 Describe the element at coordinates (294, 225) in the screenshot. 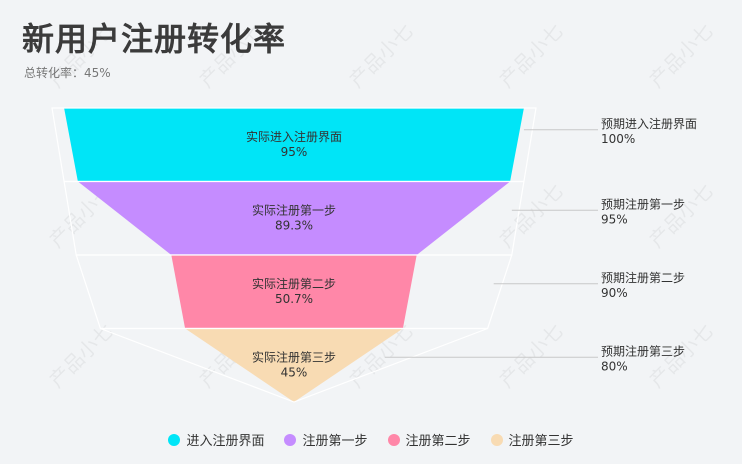

I see `funnel-actual-value-1: 89.3%` at that location.